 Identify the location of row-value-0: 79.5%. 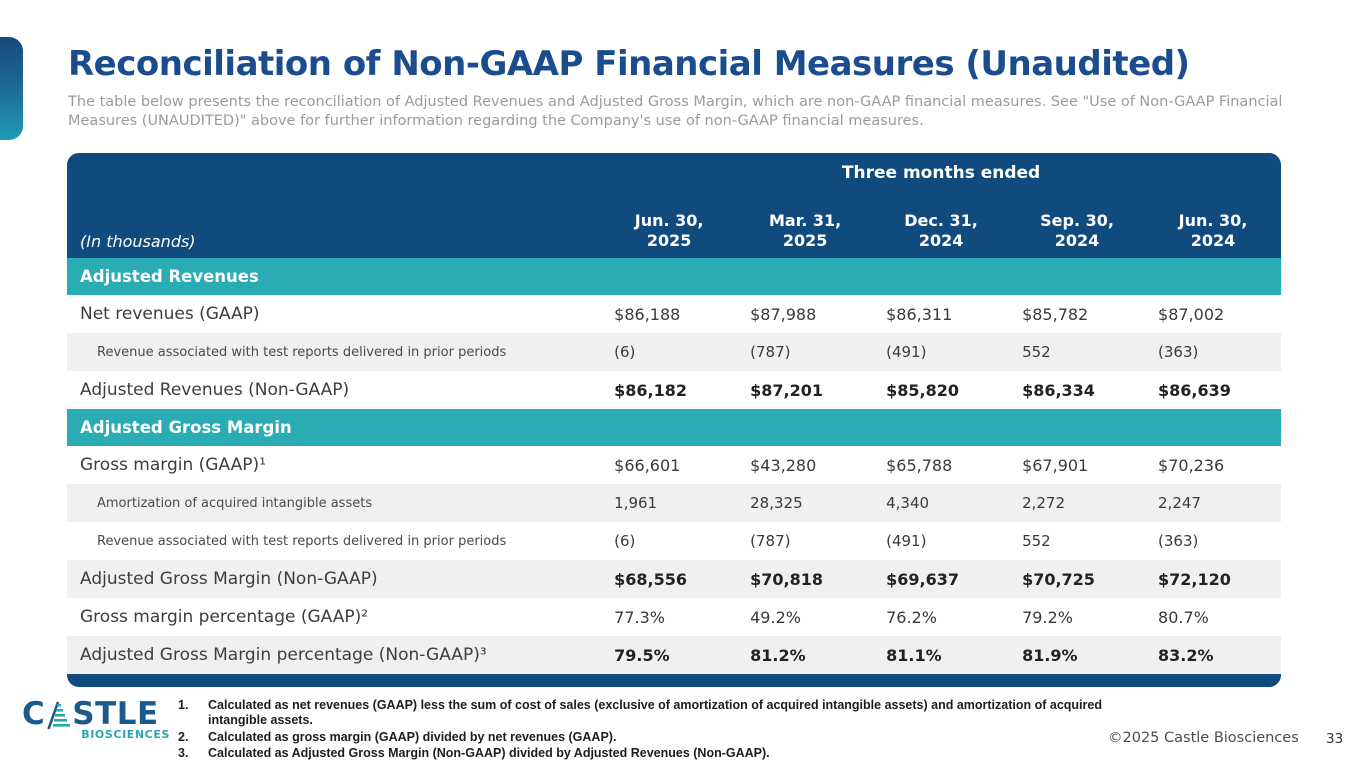
(642, 655).